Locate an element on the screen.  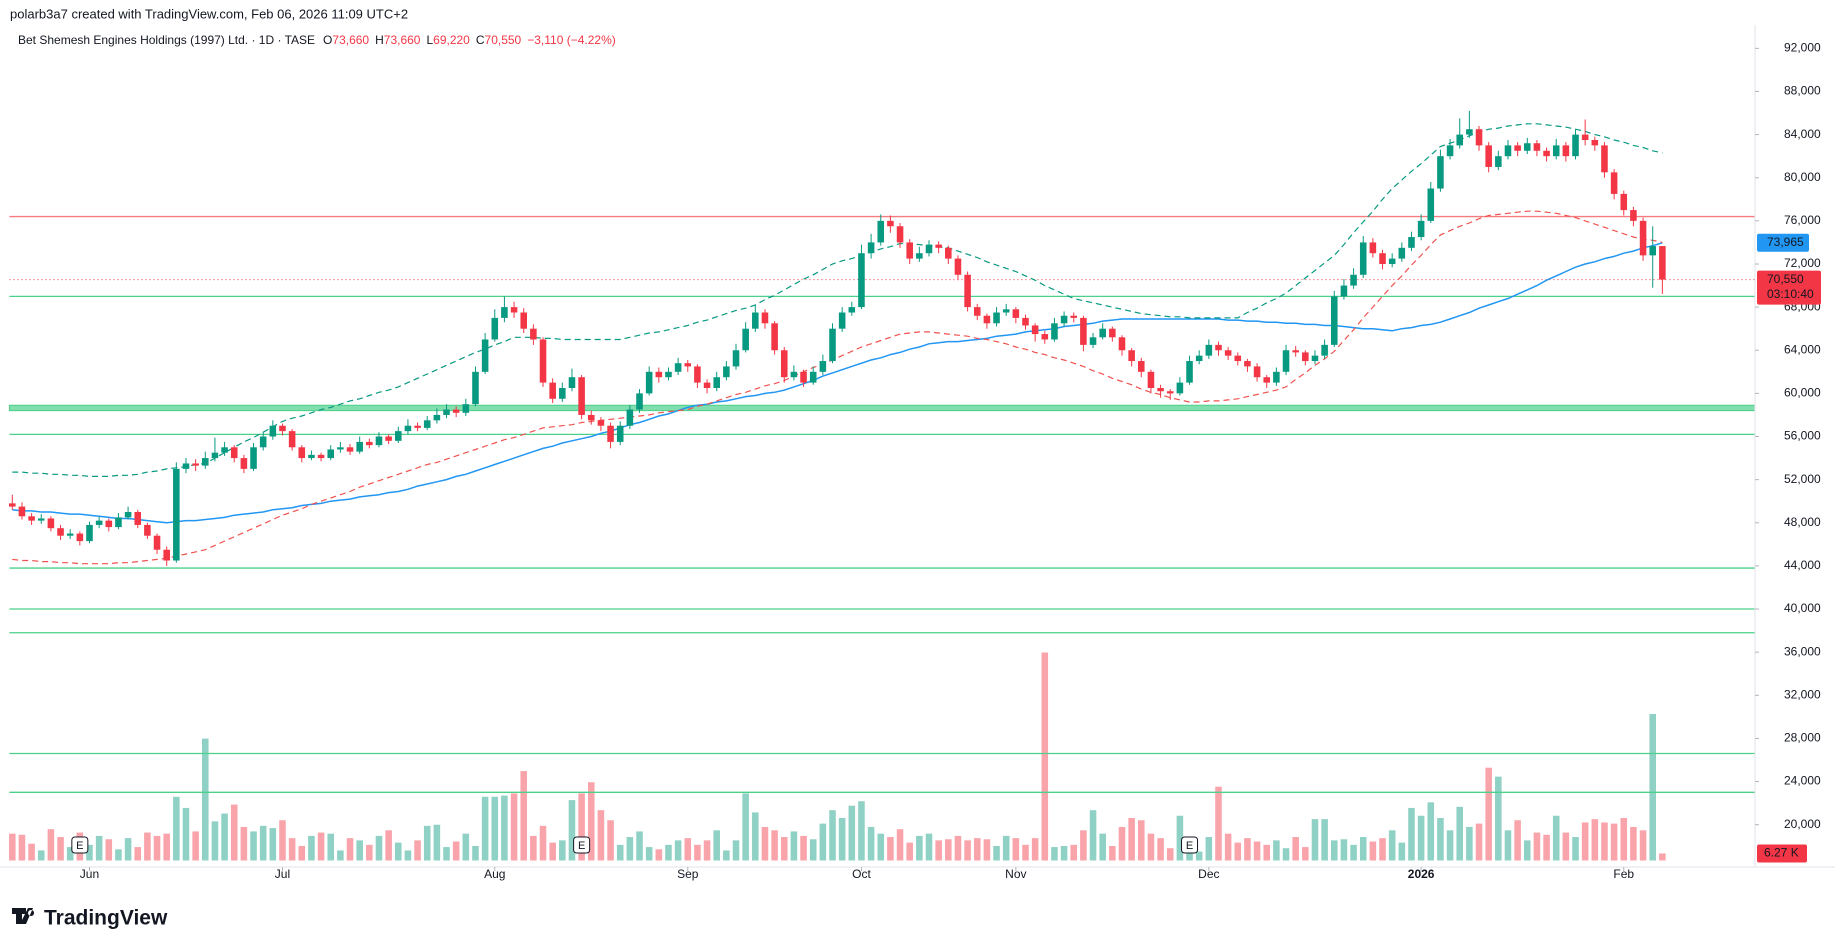
x-tick-label: Aug is located at coordinates (494, 874).